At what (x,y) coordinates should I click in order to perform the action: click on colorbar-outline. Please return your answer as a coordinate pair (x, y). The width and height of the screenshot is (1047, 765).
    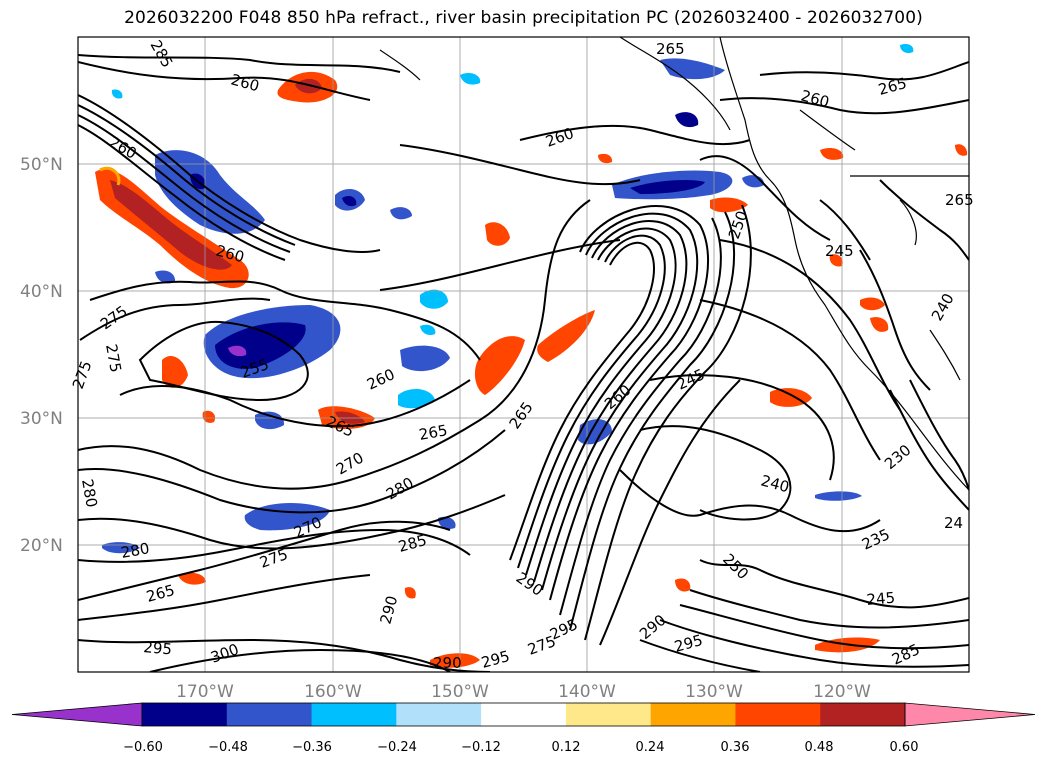
    Looking at the image, I should click on (523, 714).